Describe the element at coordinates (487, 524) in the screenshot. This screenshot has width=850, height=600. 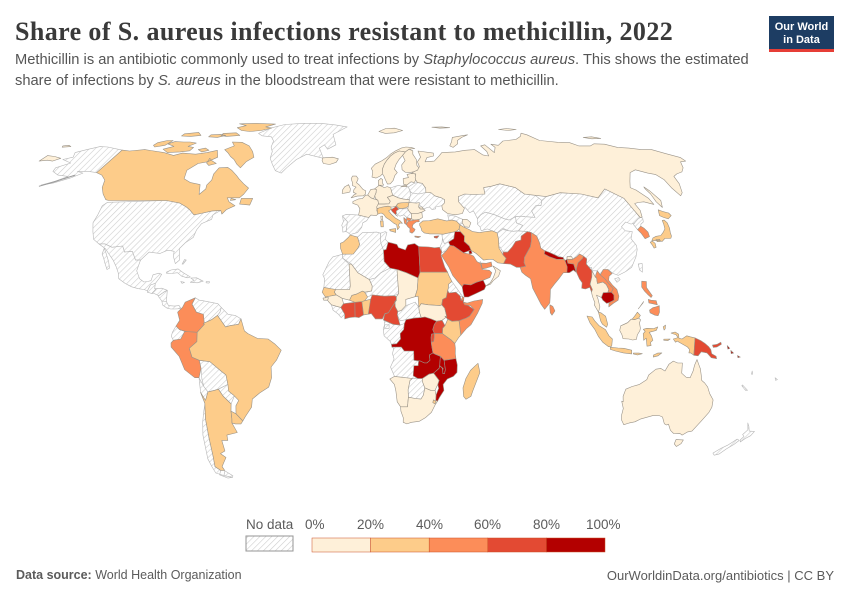
I see `svg-text: 60%` at that location.